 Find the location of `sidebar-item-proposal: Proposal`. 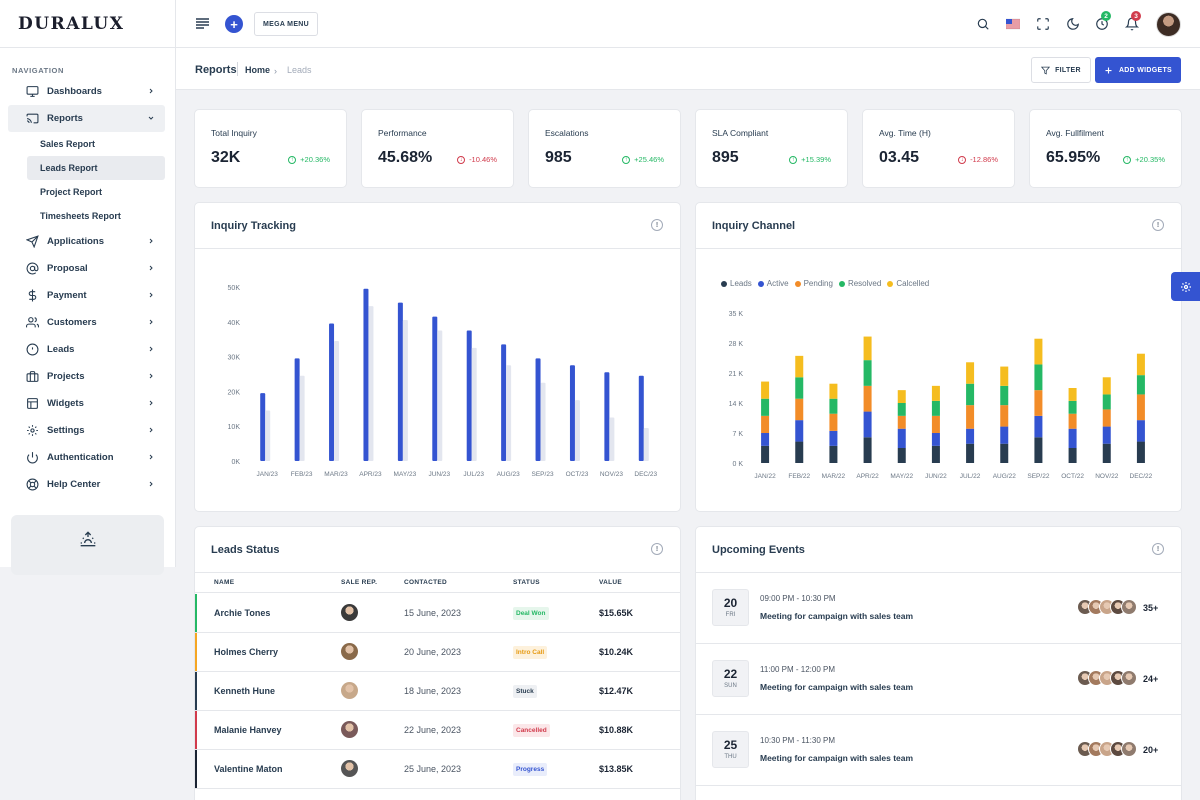

sidebar-item-proposal: Proposal is located at coordinates (86, 268).